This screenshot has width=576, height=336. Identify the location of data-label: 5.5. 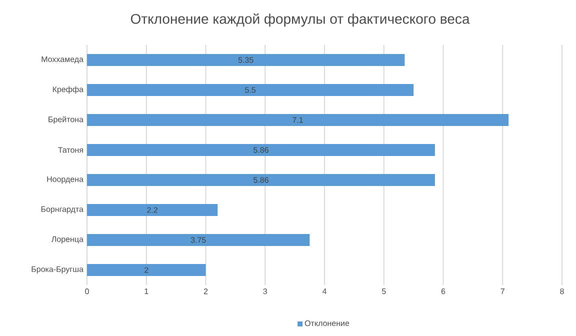
(250, 90).